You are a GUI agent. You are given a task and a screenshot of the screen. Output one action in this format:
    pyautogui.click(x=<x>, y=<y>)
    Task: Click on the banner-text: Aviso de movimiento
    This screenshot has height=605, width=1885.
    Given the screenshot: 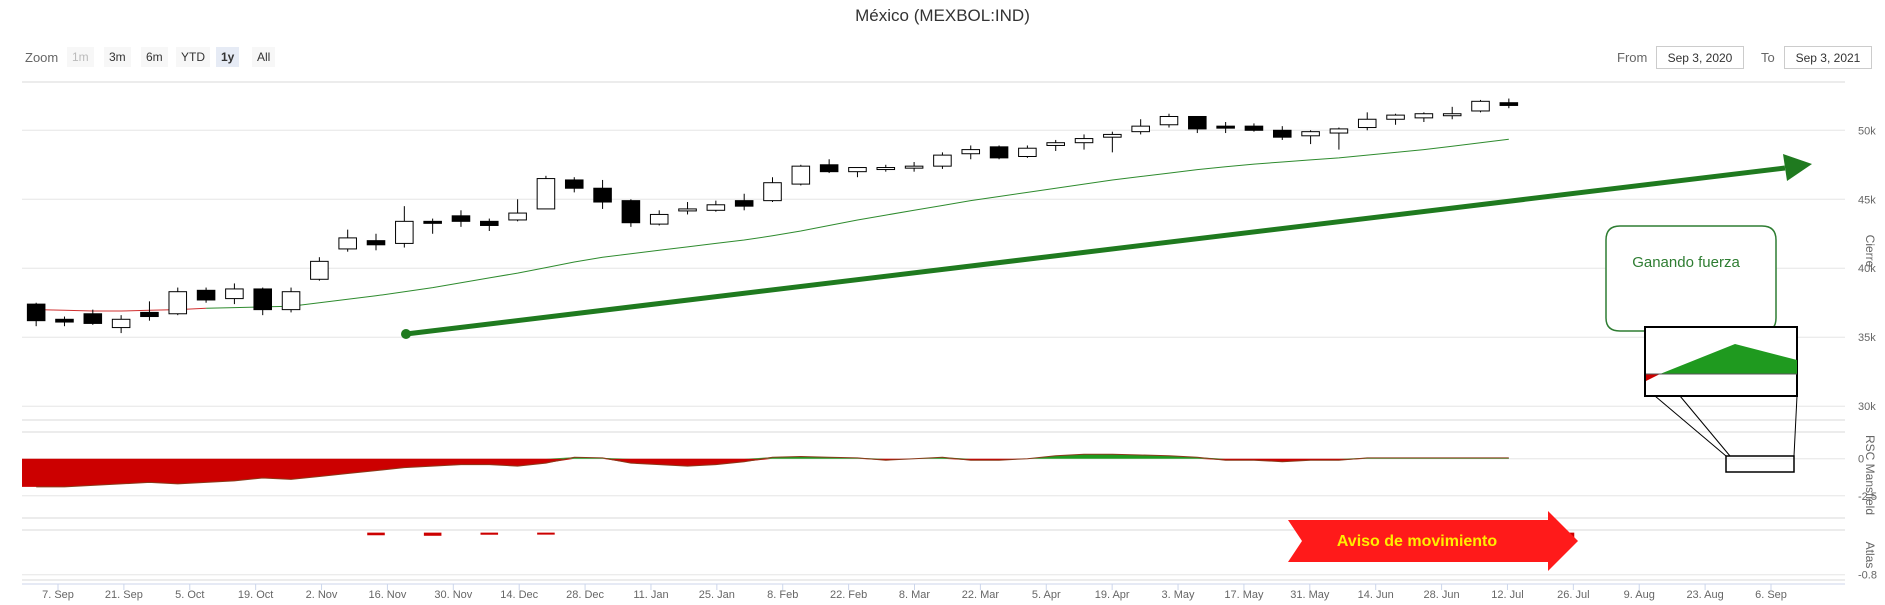 What is the action you would take?
    pyautogui.click(x=1417, y=541)
    